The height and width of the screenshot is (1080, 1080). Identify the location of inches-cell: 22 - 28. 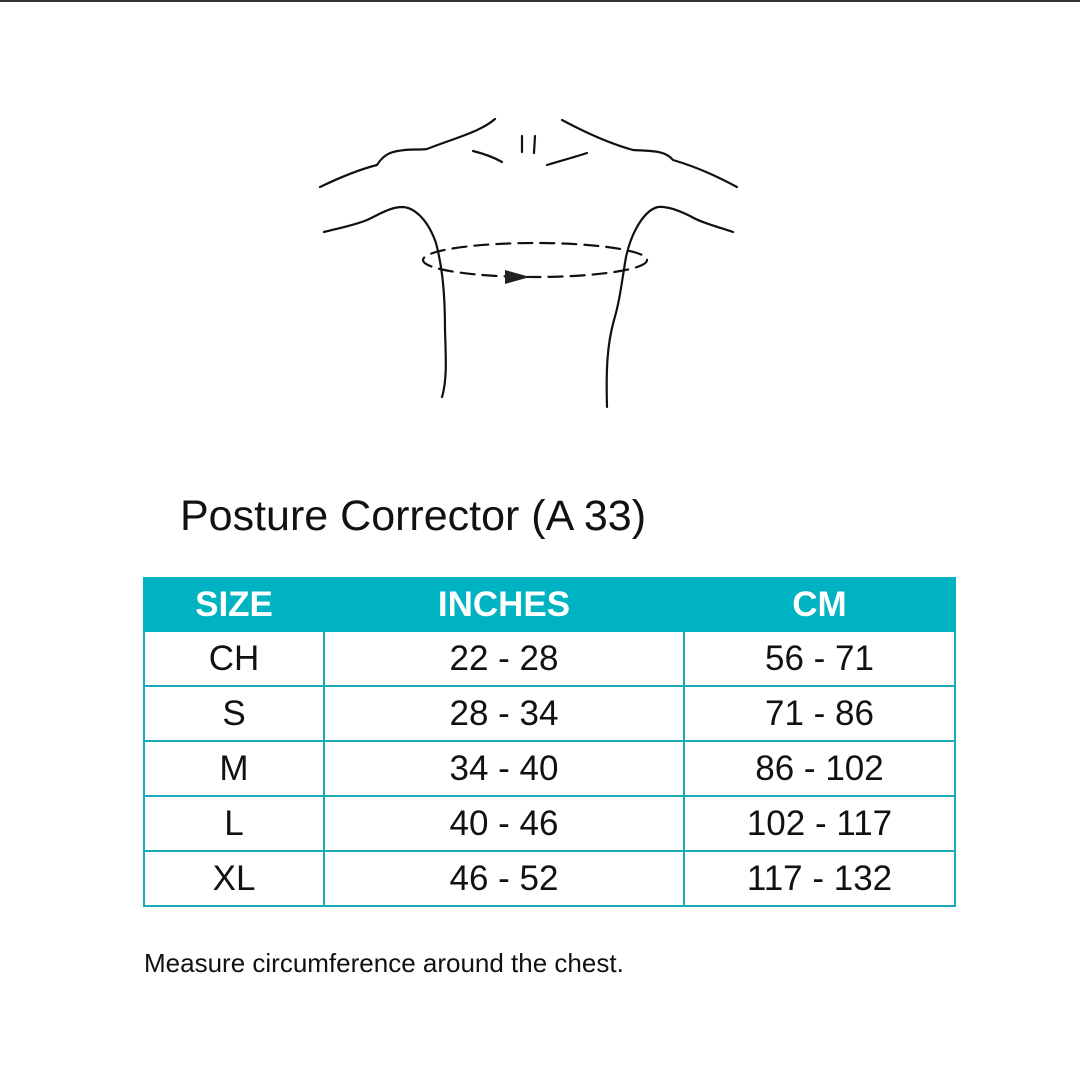
(504, 658).